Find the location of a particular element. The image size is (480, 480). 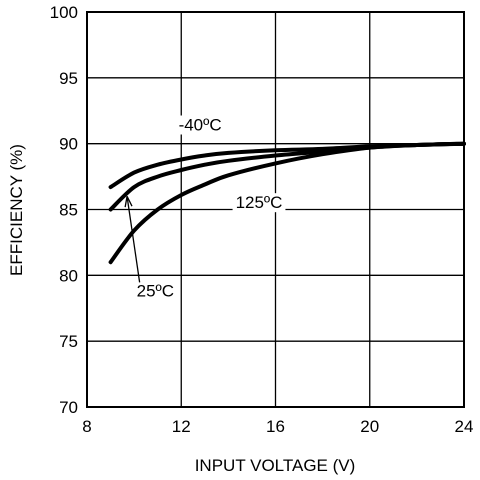

x-axis-title: INPUT VOLTAGE (V) is located at coordinates (275, 465).